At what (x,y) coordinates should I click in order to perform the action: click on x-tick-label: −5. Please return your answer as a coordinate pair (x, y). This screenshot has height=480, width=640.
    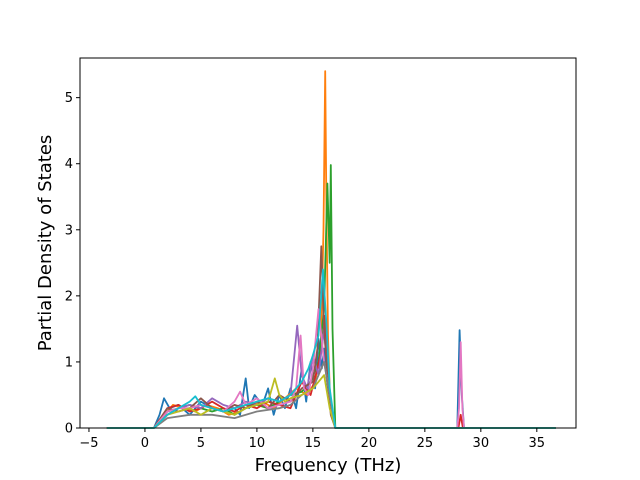
    Looking at the image, I should click on (88, 443).